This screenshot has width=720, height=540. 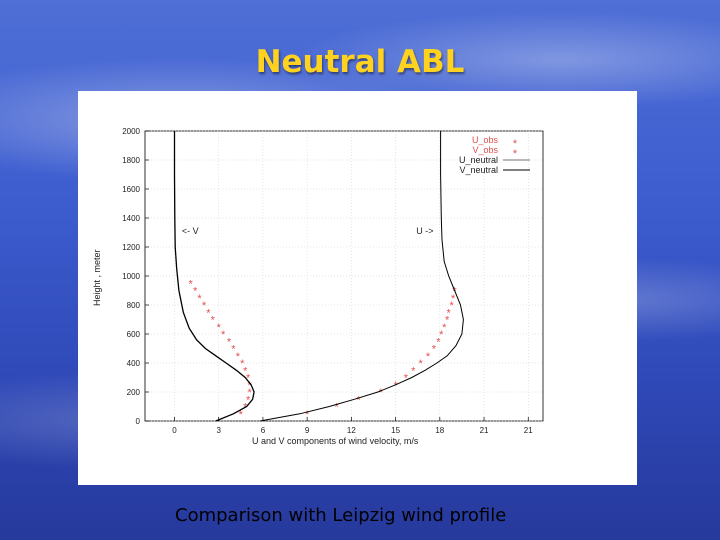 I want to click on y-tick-label: 600, so click(x=134, y=334).